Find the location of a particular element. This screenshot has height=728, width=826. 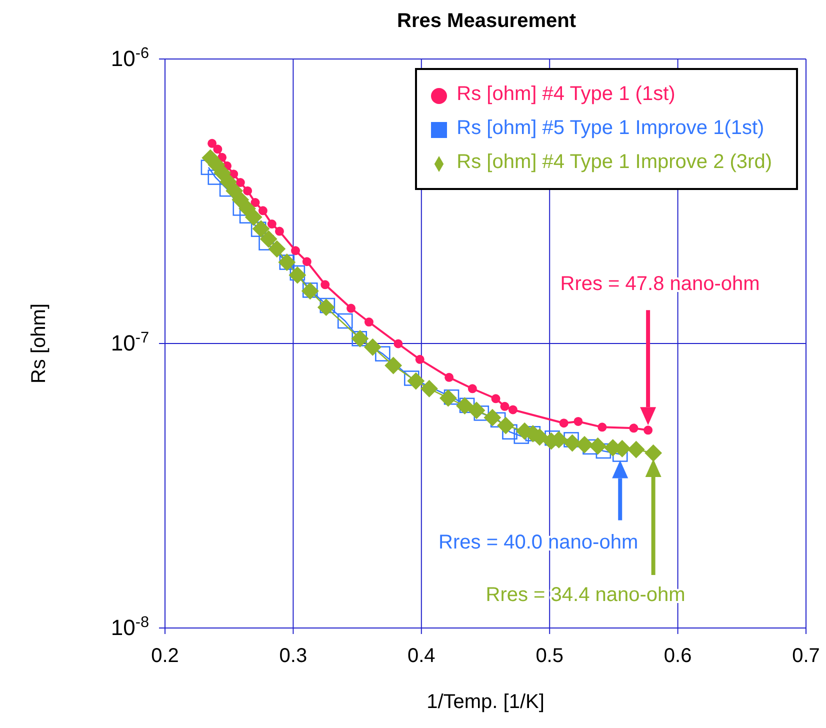

chart-title: Rres Measurement is located at coordinates (486, 21).